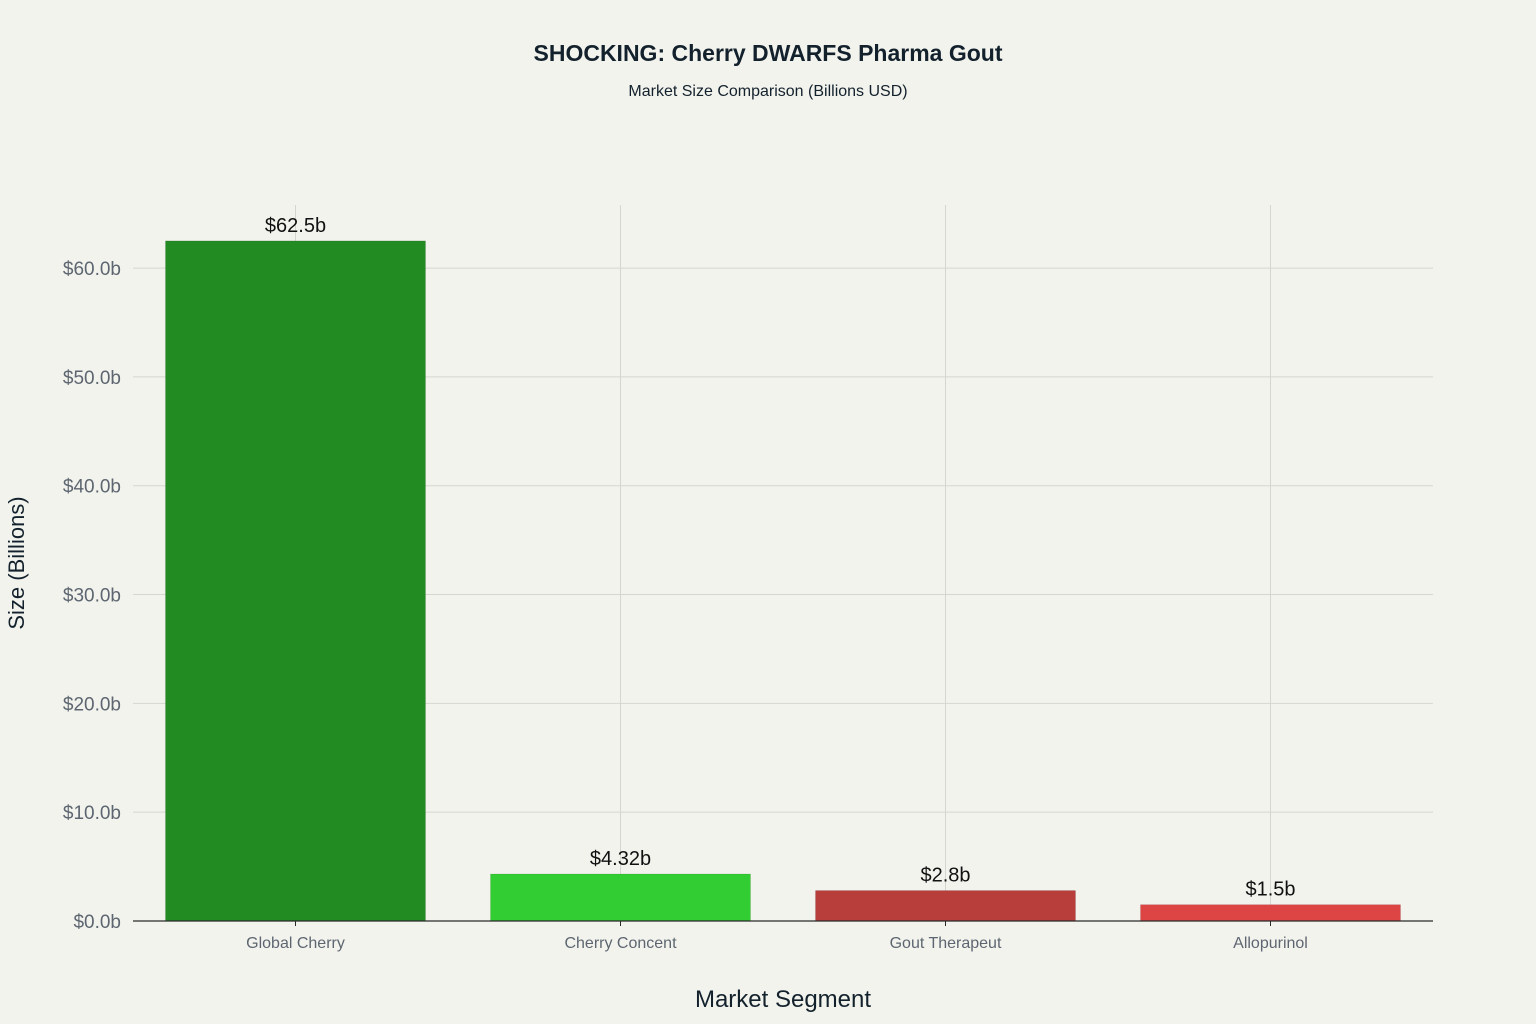  I want to click on y-tick-label: $60.0b, so click(92, 269).